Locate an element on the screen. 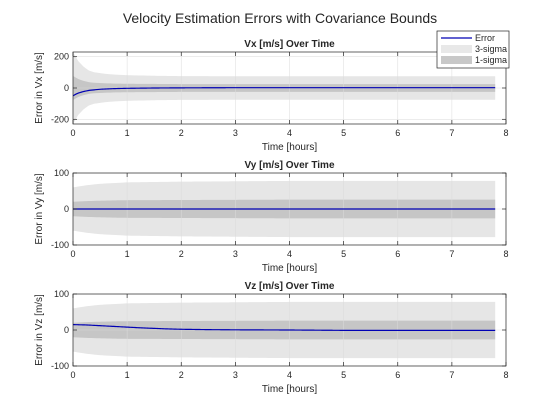 This screenshot has height=420, width=560. y-tick-label: -200 is located at coordinates (60, 119).